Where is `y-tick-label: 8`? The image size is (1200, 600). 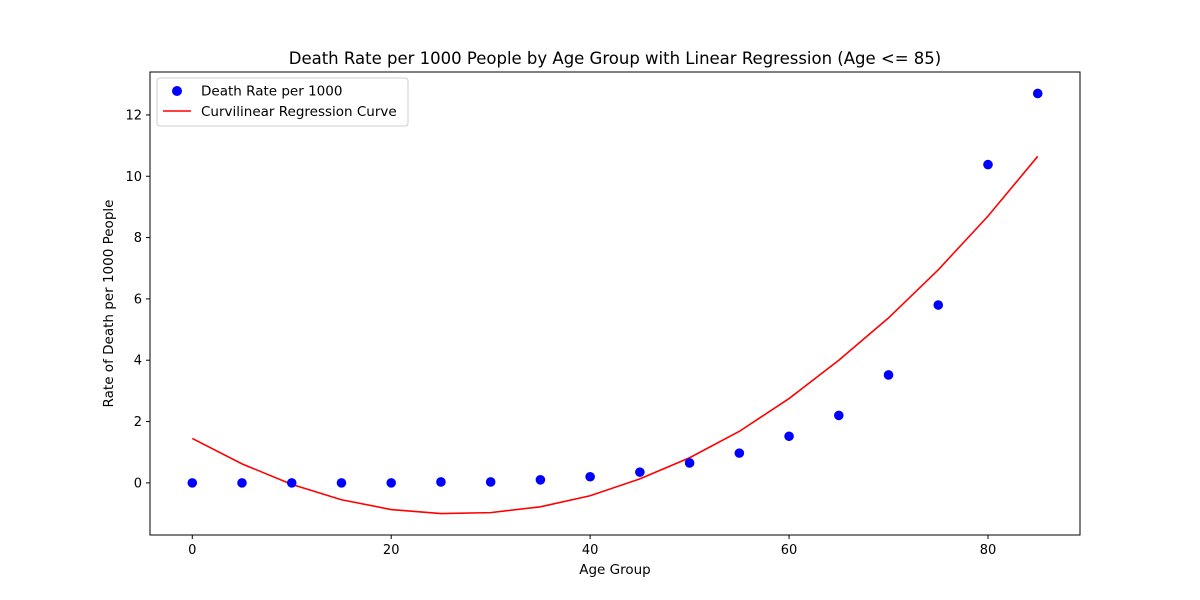
y-tick-label: 8 is located at coordinates (138, 238).